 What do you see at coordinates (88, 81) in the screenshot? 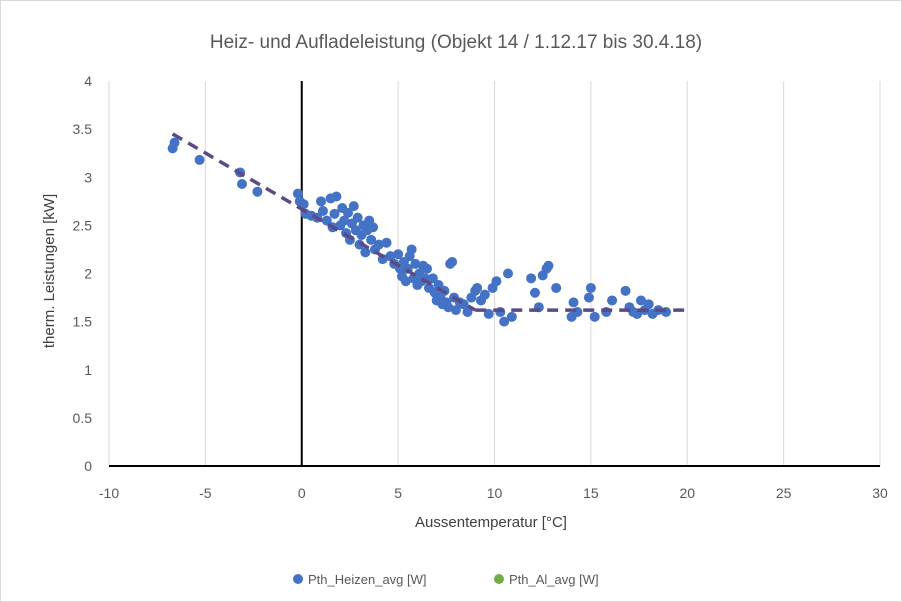
I see `y-tick-label-8: 4` at bounding box center [88, 81].